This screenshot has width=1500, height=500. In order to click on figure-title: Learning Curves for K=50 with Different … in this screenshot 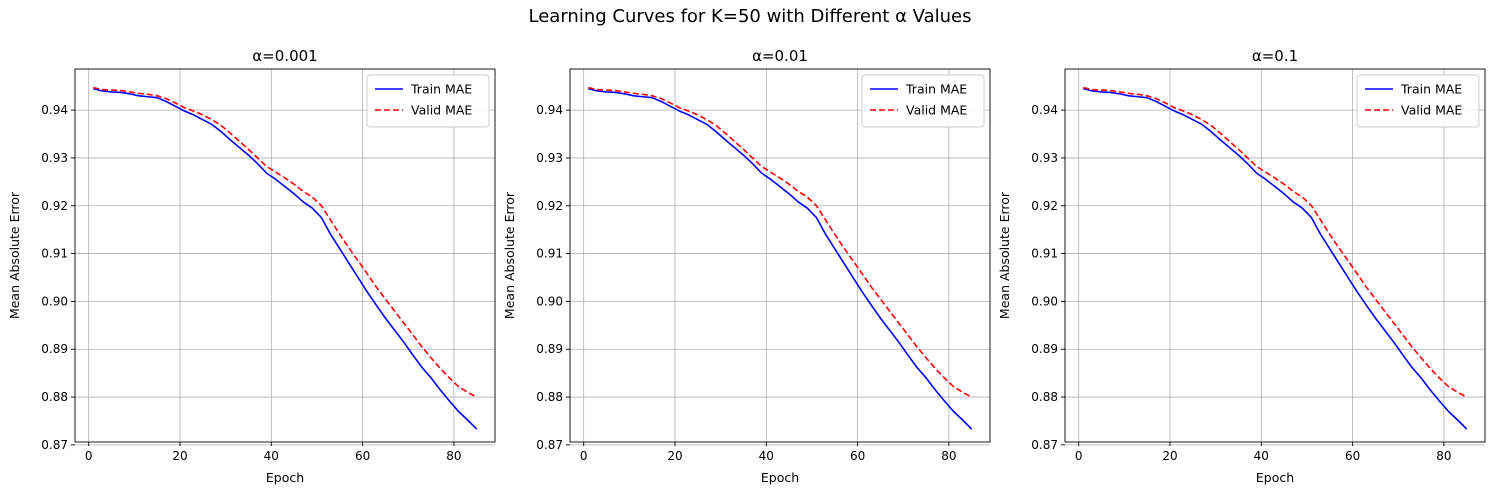, I will do `click(750, 16)`.